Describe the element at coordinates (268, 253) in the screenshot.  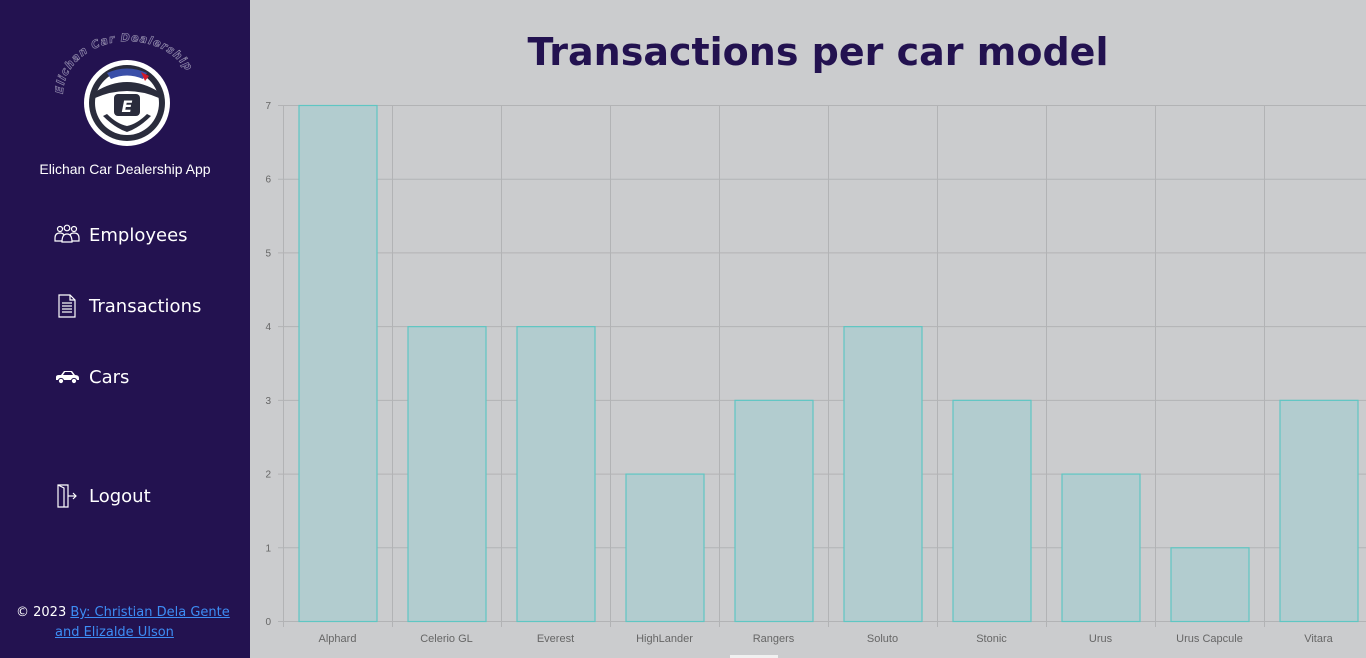
I see `y-tick-label: 5` at that location.